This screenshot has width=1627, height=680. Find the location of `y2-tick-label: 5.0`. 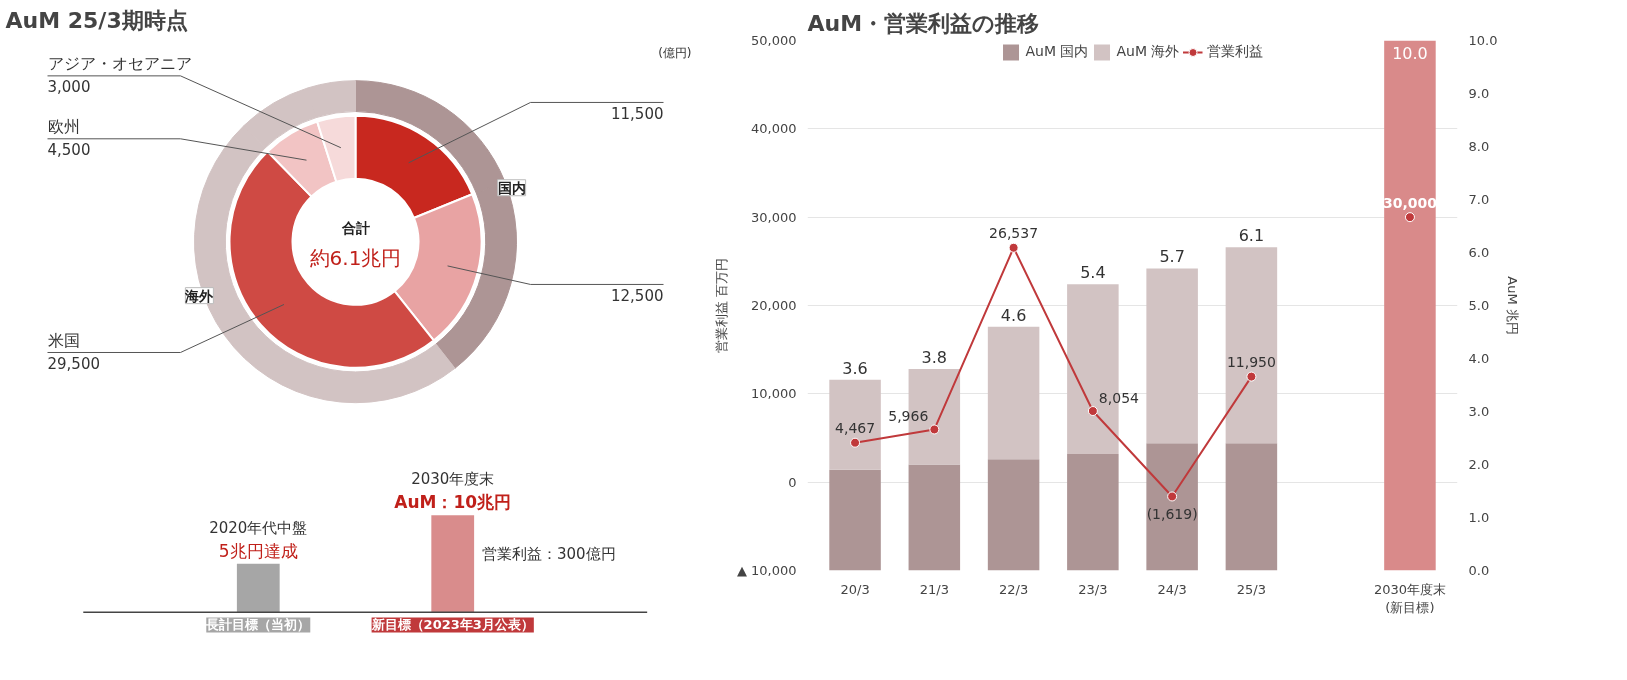

y2-tick-label: 5.0 is located at coordinates (1479, 305).